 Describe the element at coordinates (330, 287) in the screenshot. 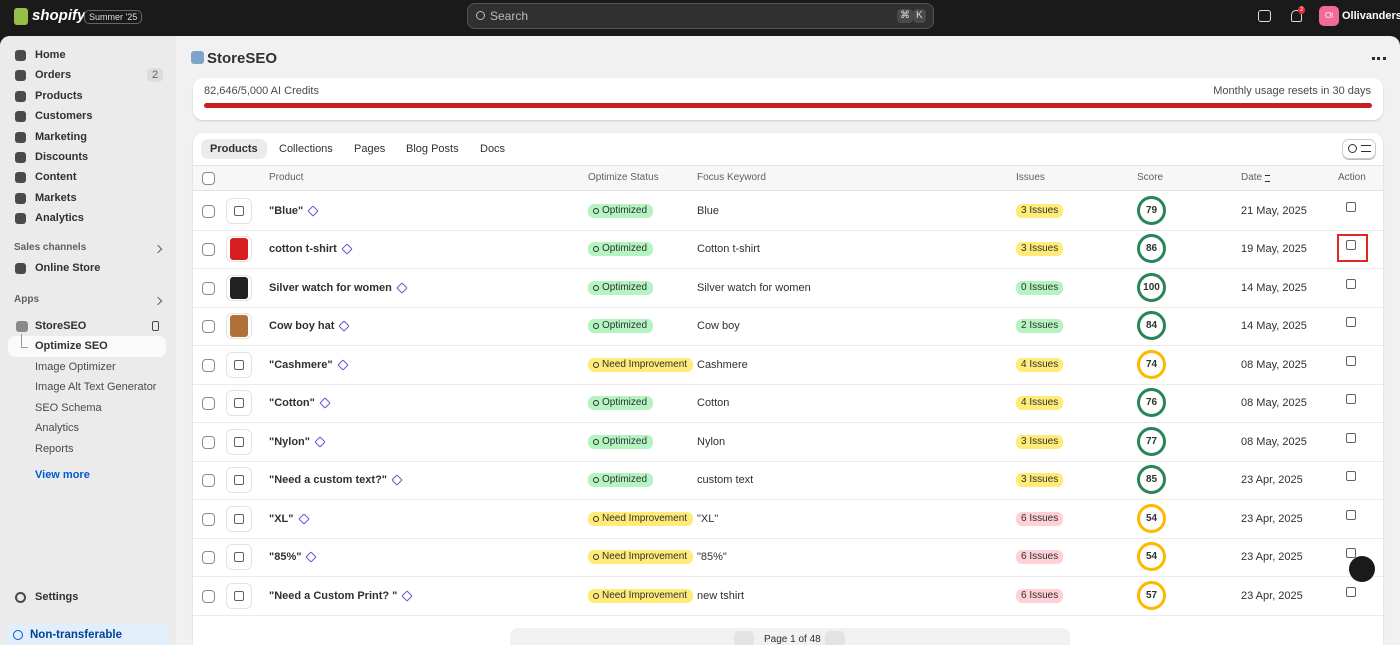

I see `product-name: Silver watch for women` at that location.